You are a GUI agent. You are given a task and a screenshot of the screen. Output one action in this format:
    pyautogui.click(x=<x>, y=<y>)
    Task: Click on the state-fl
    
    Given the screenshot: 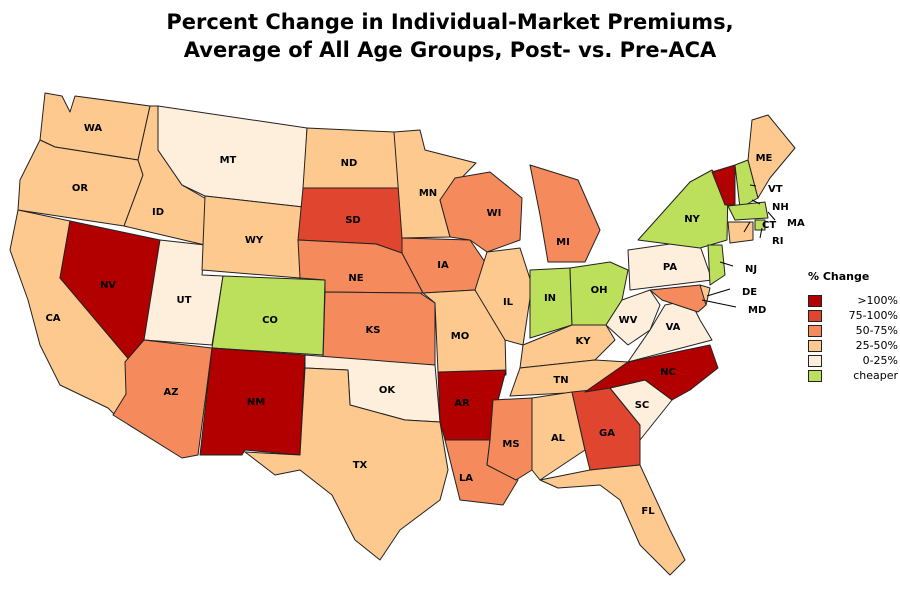 What is the action you would take?
    pyautogui.click(x=612, y=520)
    